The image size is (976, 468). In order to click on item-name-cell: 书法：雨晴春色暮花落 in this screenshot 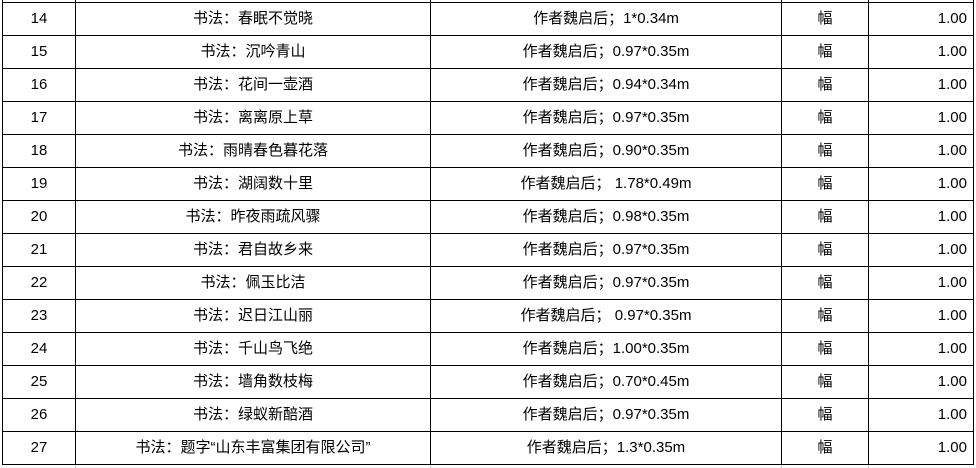, I will do `click(253, 151)`.